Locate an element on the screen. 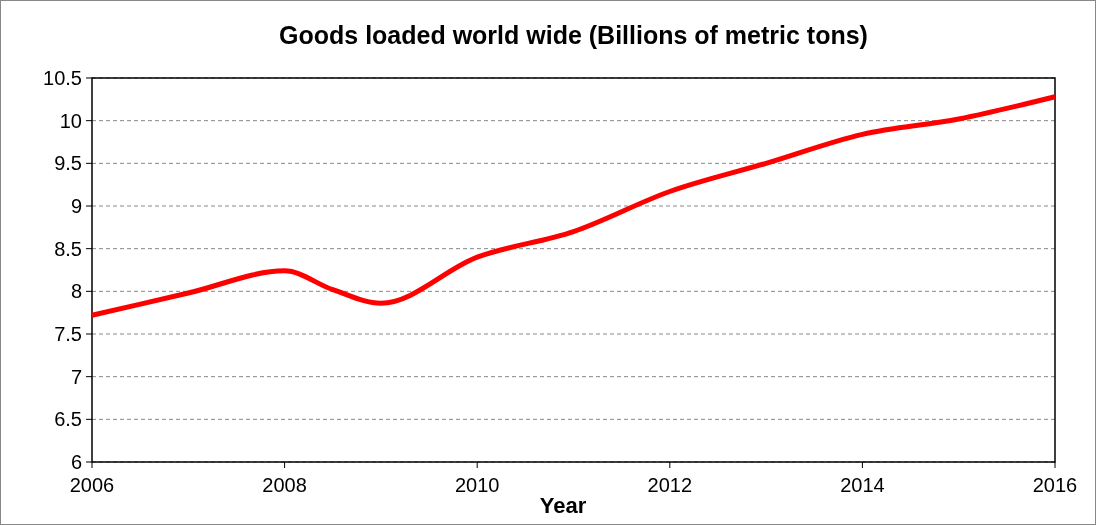  y-tick-label: 9.5 is located at coordinates (68, 163).